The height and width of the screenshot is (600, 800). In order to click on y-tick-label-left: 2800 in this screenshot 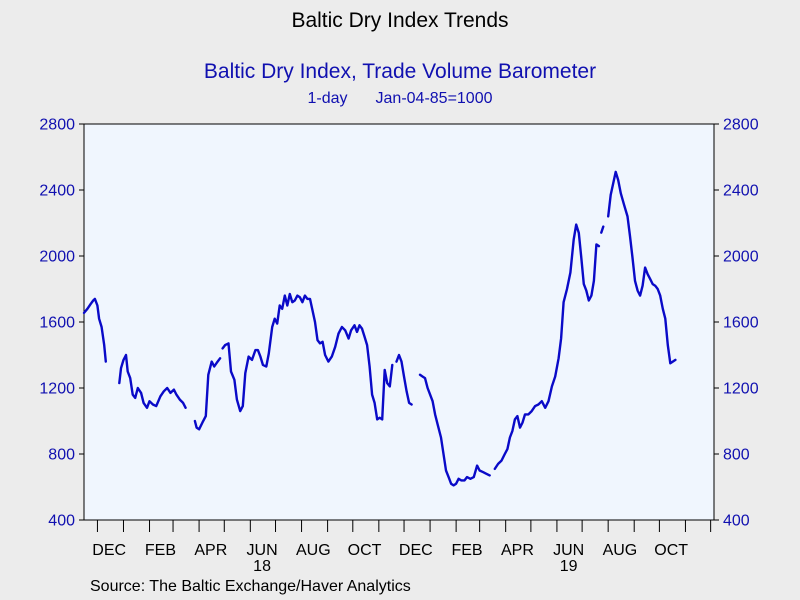, I will do `click(57, 125)`.